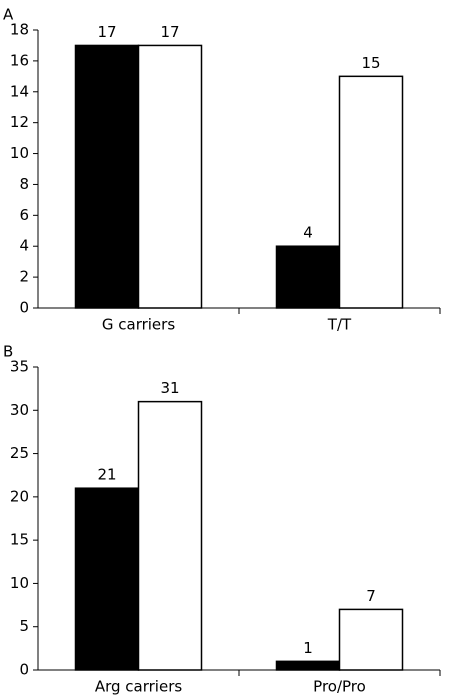 The image size is (450, 697). I want to click on y-tick-label: 18, so click(19, 30).